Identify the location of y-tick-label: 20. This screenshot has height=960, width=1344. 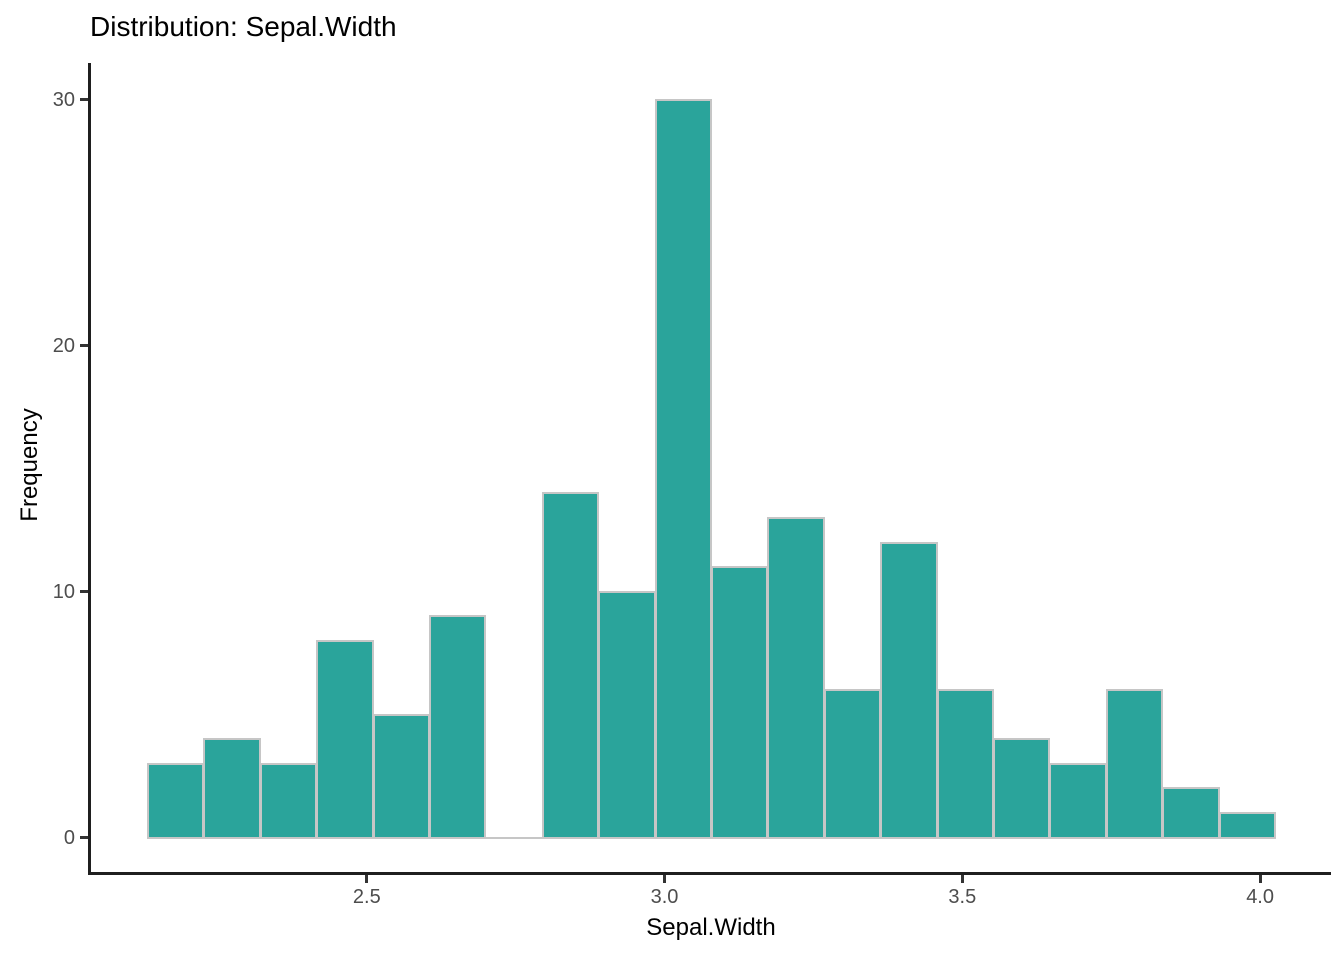
(63, 345).